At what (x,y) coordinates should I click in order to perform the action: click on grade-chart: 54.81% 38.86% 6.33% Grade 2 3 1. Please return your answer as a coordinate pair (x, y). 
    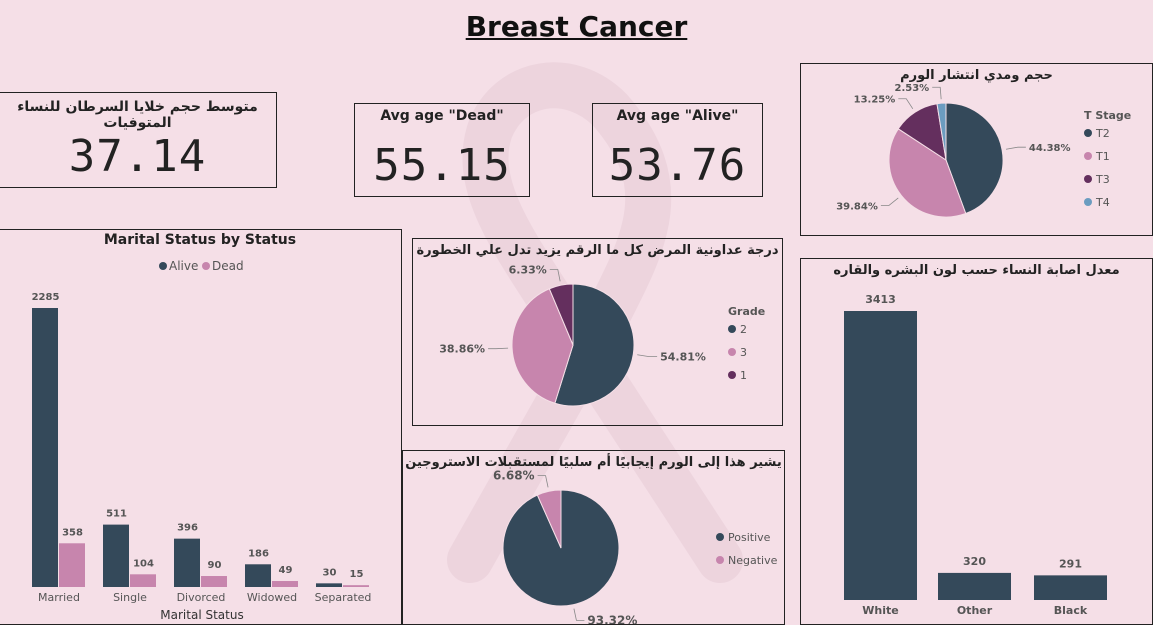
    Looking at the image, I should click on (602, 335).